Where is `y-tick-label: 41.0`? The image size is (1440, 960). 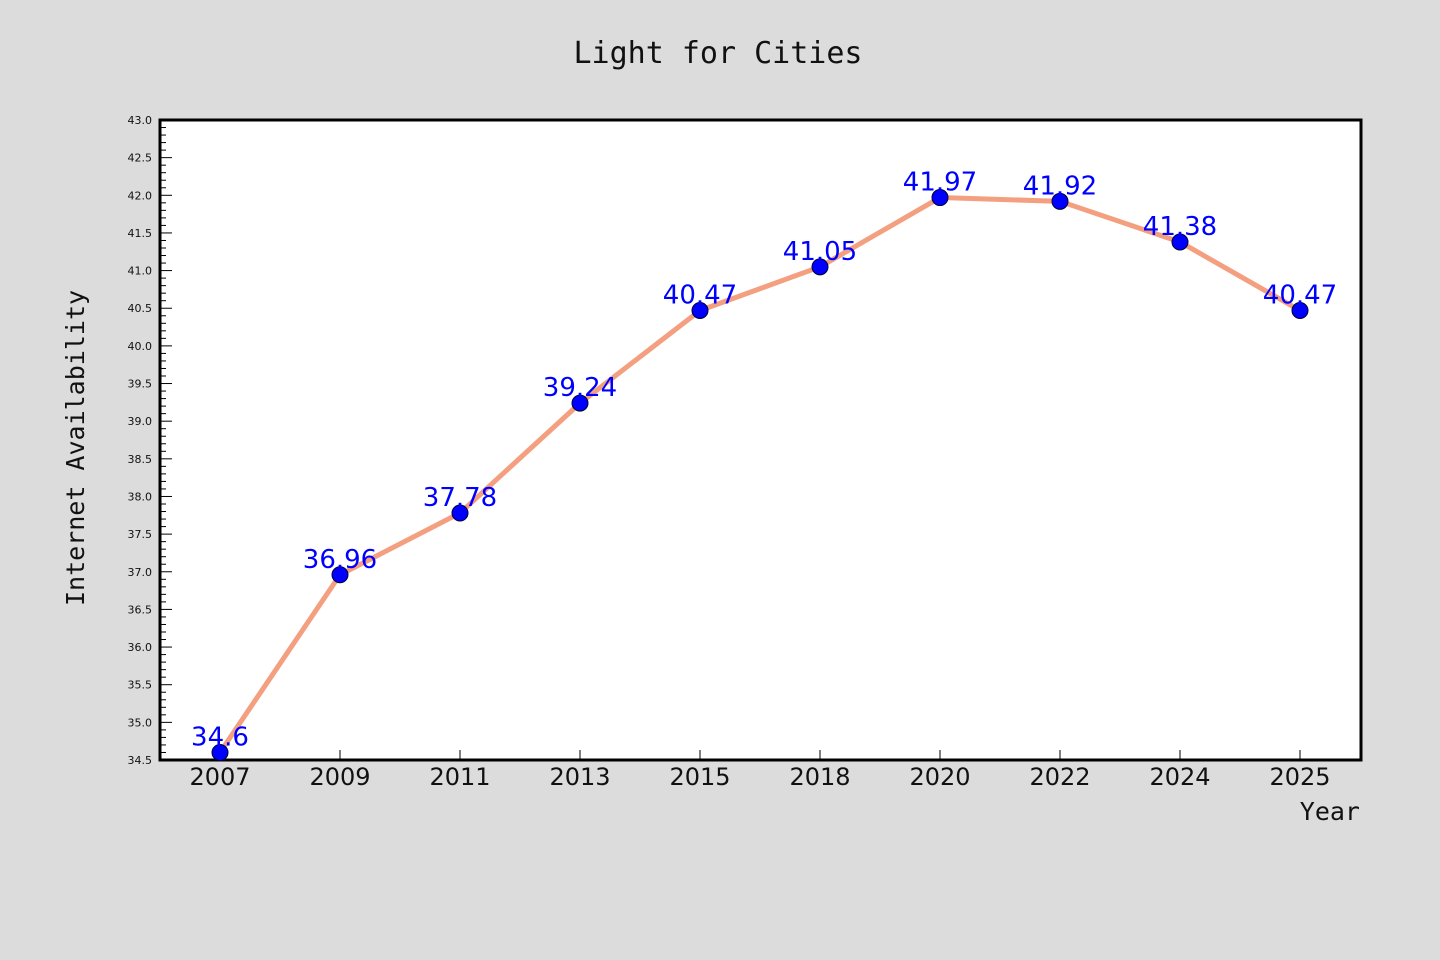
y-tick-label: 41.0 is located at coordinates (140, 271).